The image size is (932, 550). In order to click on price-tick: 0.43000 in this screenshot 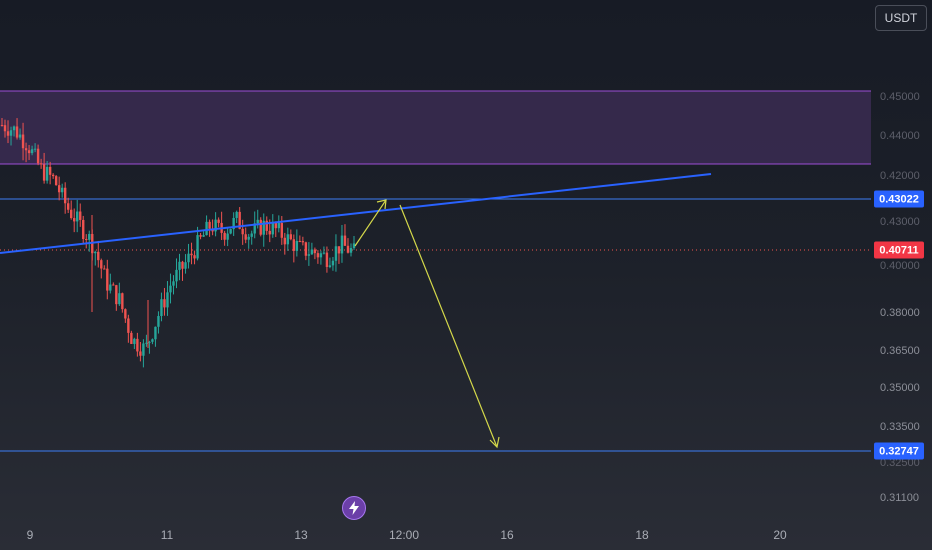, I will do `click(900, 222)`.